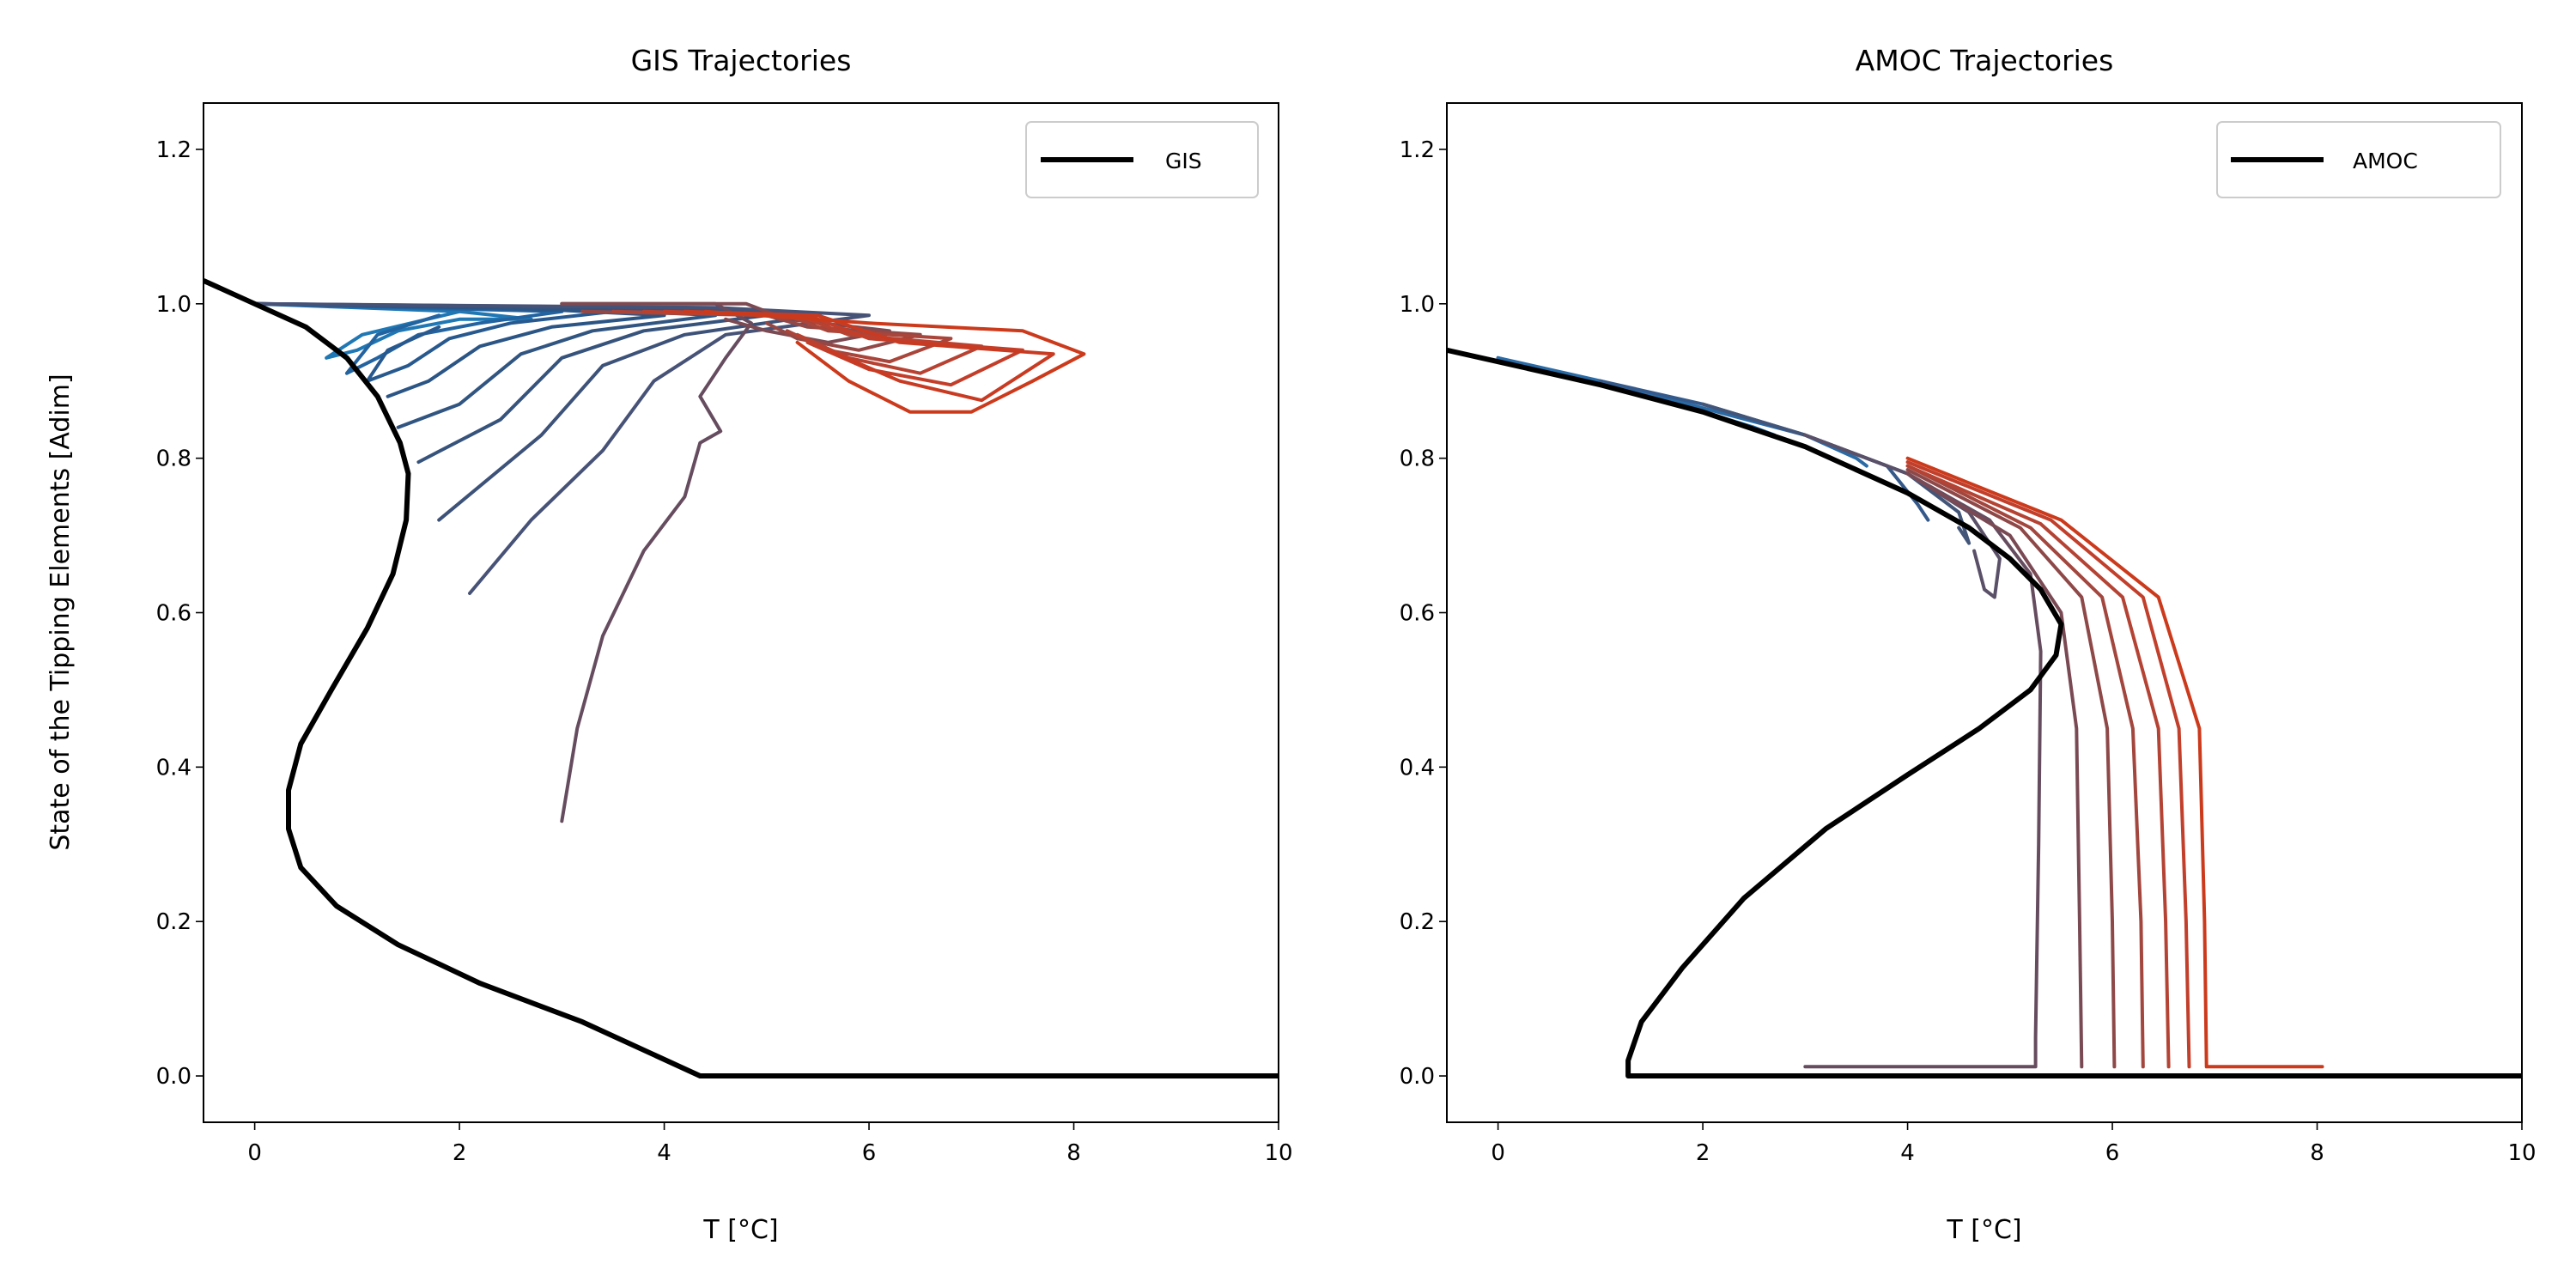  I want to click on y-axis-label: State of the Tipping Elements [Adim], so click(61, 612).